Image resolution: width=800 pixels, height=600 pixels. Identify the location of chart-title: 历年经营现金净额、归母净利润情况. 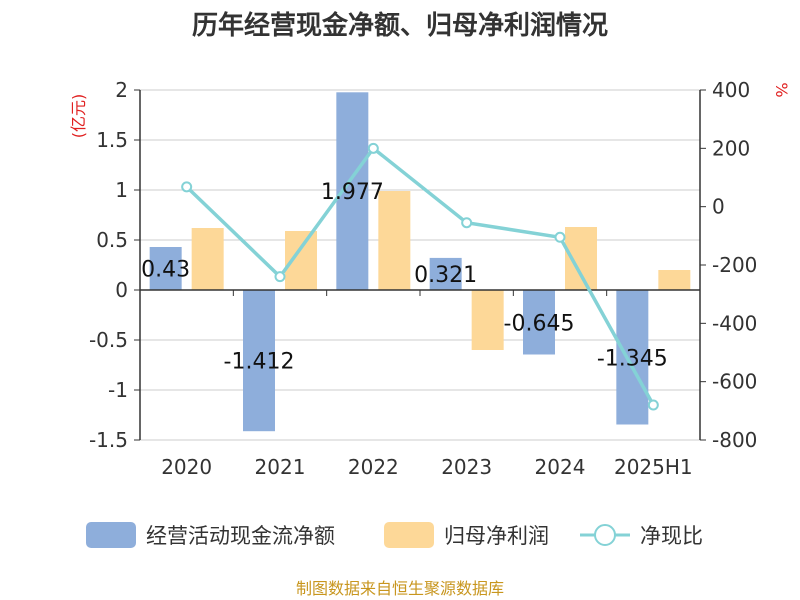
(400, 25).